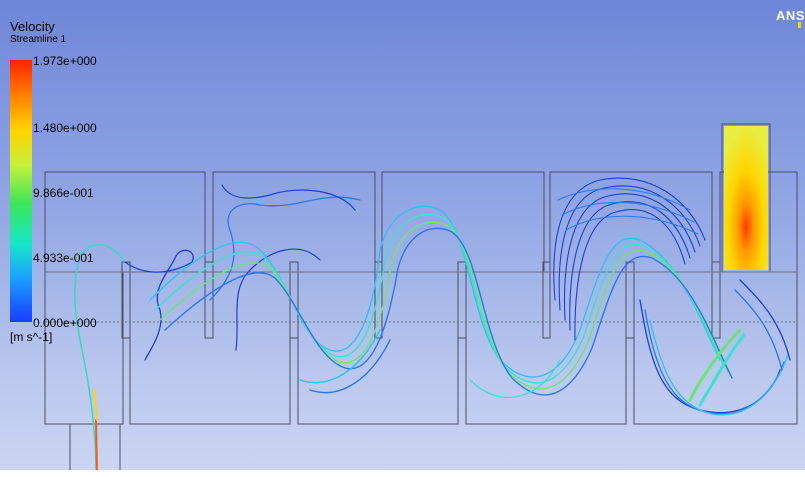  What do you see at coordinates (38, 39) in the screenshot?
I see `legend-object: Streamline 1` at bounding box center [38, 39].